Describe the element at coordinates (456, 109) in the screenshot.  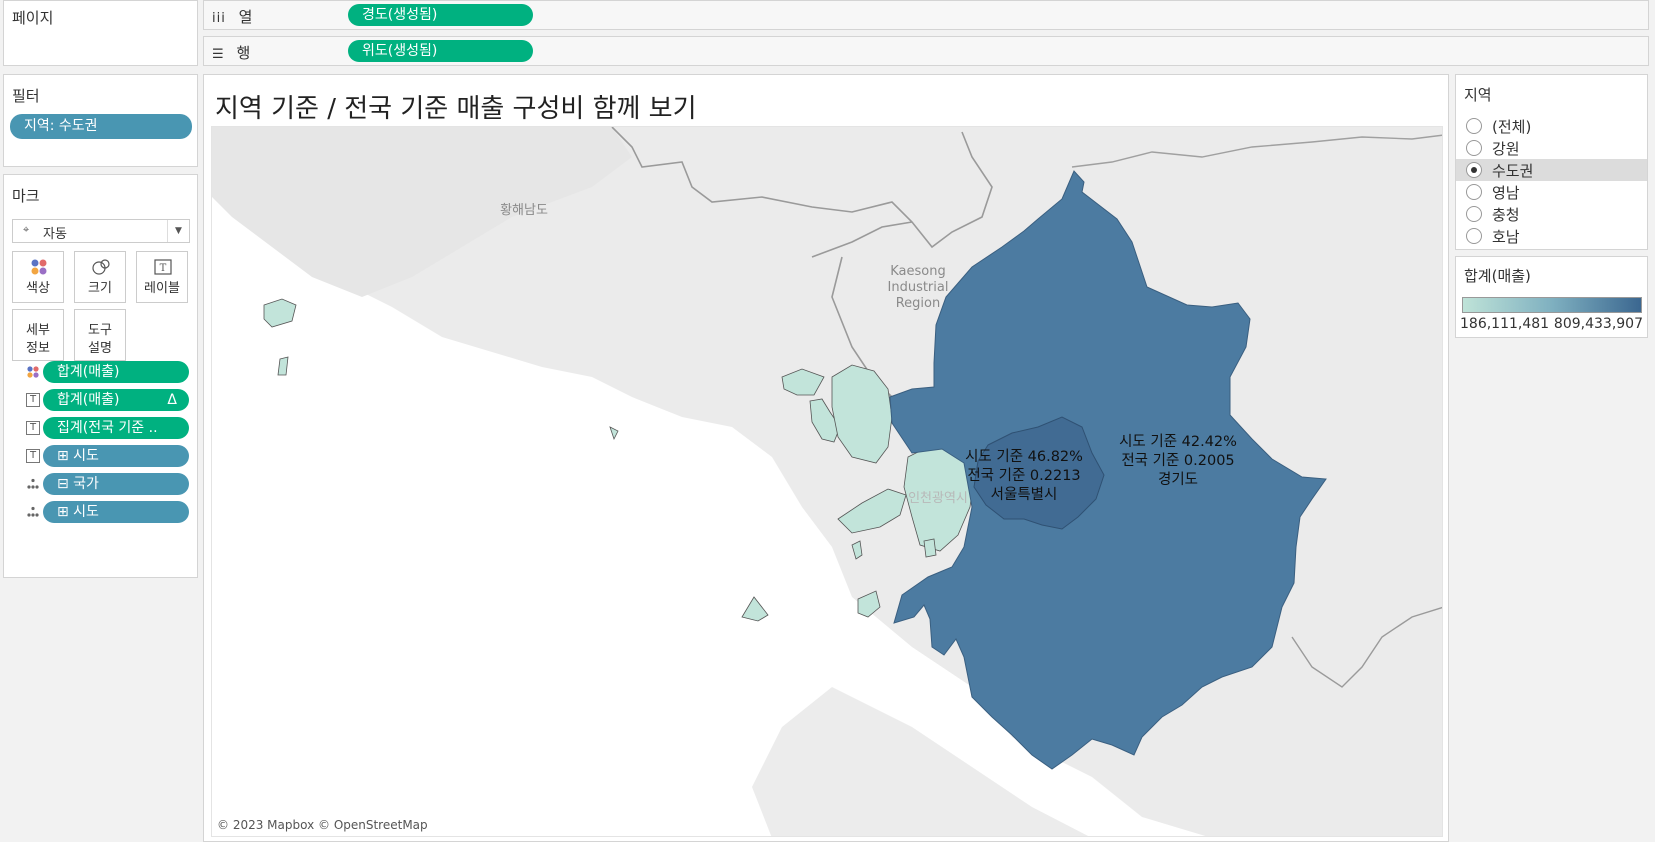
I see `sheet-title: 지역 기준 / 전국 기준 매출 구성비 함께 보기` at that location.